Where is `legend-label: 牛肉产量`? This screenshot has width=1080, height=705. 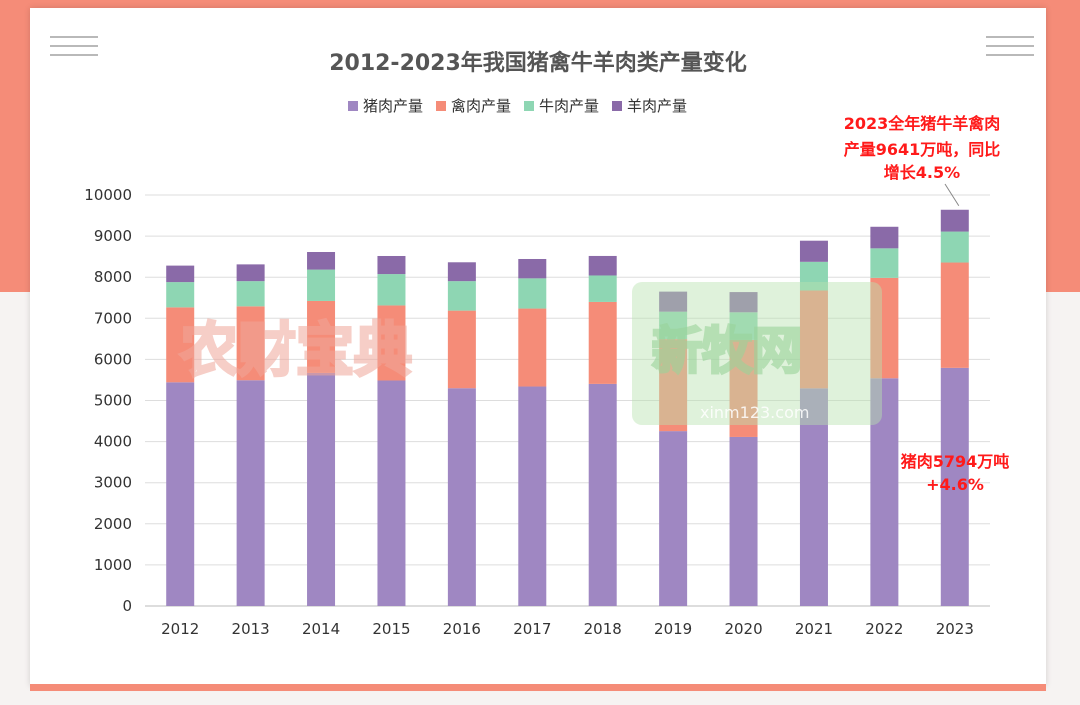 legend-label: 牛肉产量 is located at coordinates (569, 106).